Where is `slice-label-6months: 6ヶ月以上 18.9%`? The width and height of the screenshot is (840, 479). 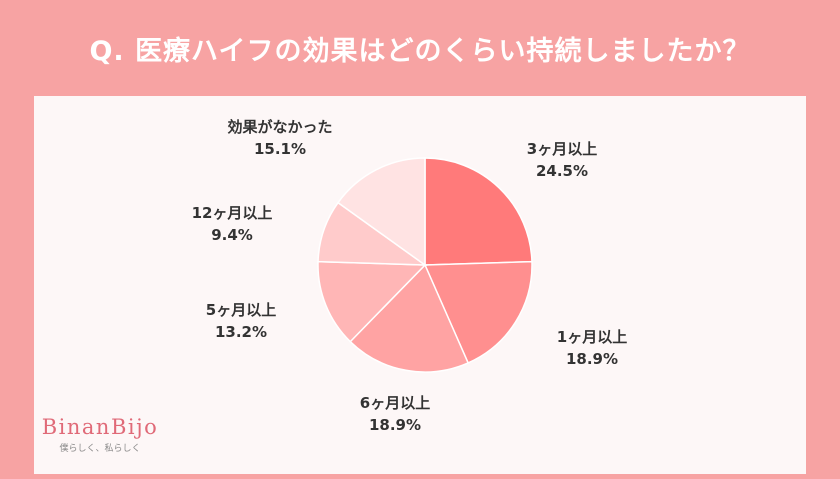 slice-label-6months: 6ヶ月以上 18.9% is located at coordinates (395, 414).